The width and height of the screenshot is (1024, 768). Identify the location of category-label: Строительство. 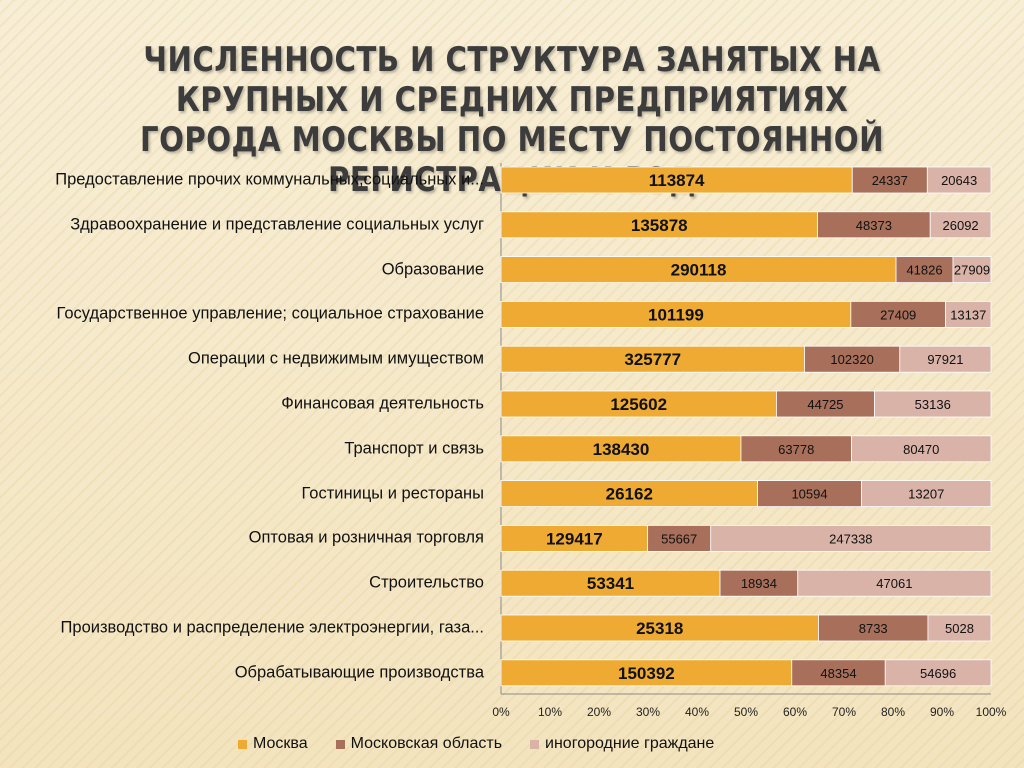
(426, 582).